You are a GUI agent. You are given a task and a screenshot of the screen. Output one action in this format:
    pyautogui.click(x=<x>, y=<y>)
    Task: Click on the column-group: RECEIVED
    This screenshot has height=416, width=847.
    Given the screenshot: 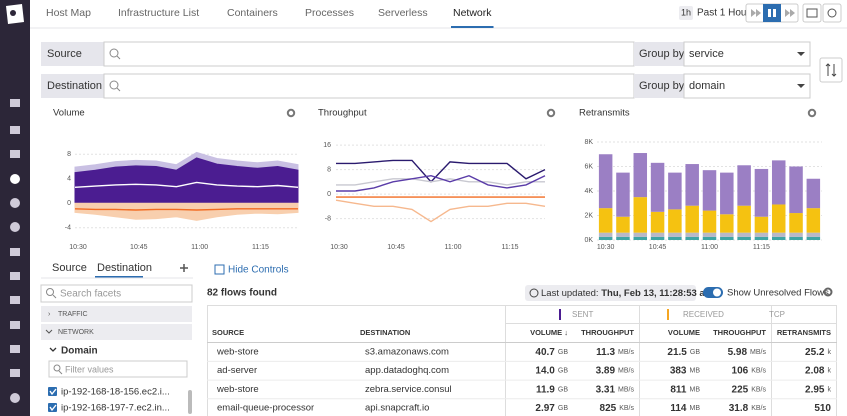 What is the action you would take?
    pyautogui.click(x=703, y=314)
    